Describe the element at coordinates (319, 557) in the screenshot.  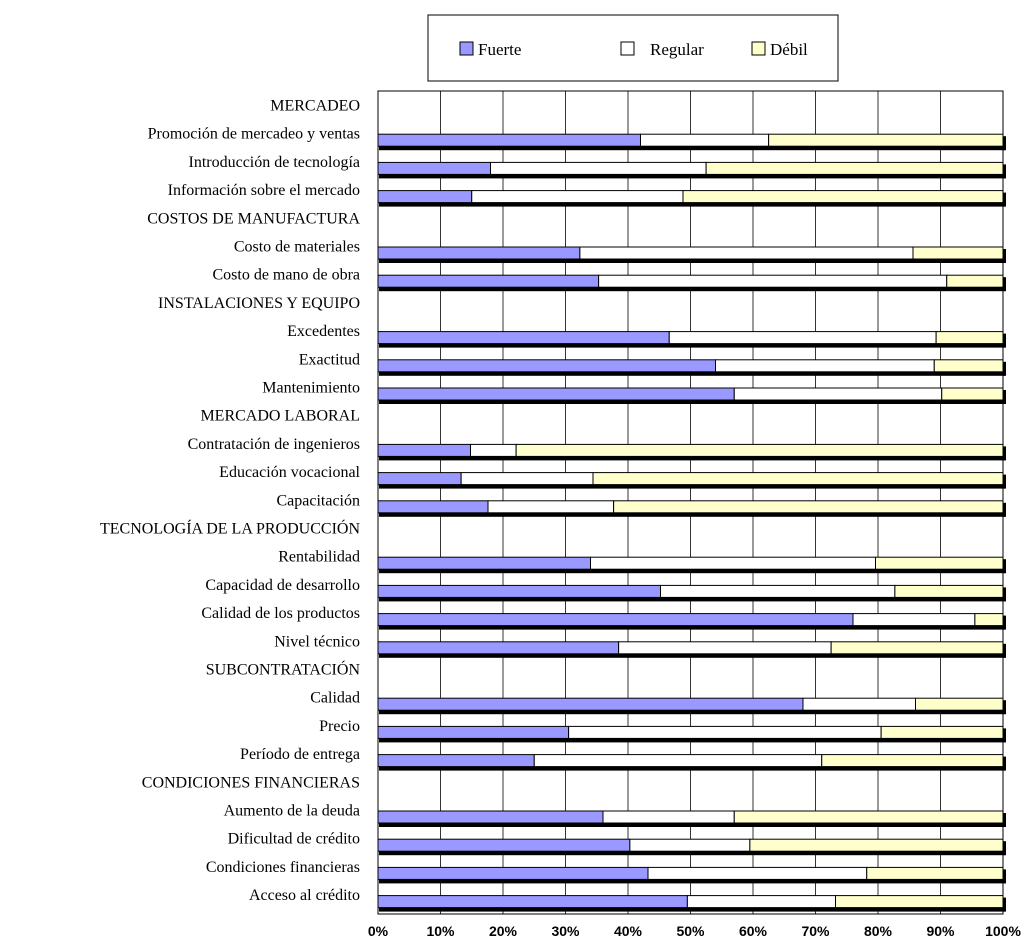
I see `category-label: Rentabilidad` at that location.